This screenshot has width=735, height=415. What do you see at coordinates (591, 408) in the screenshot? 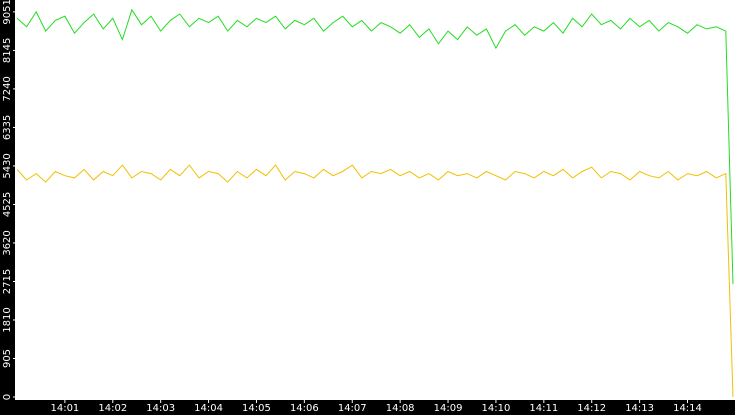
I see `x-tick-label: 14:12` at bounding box center [591, 408].